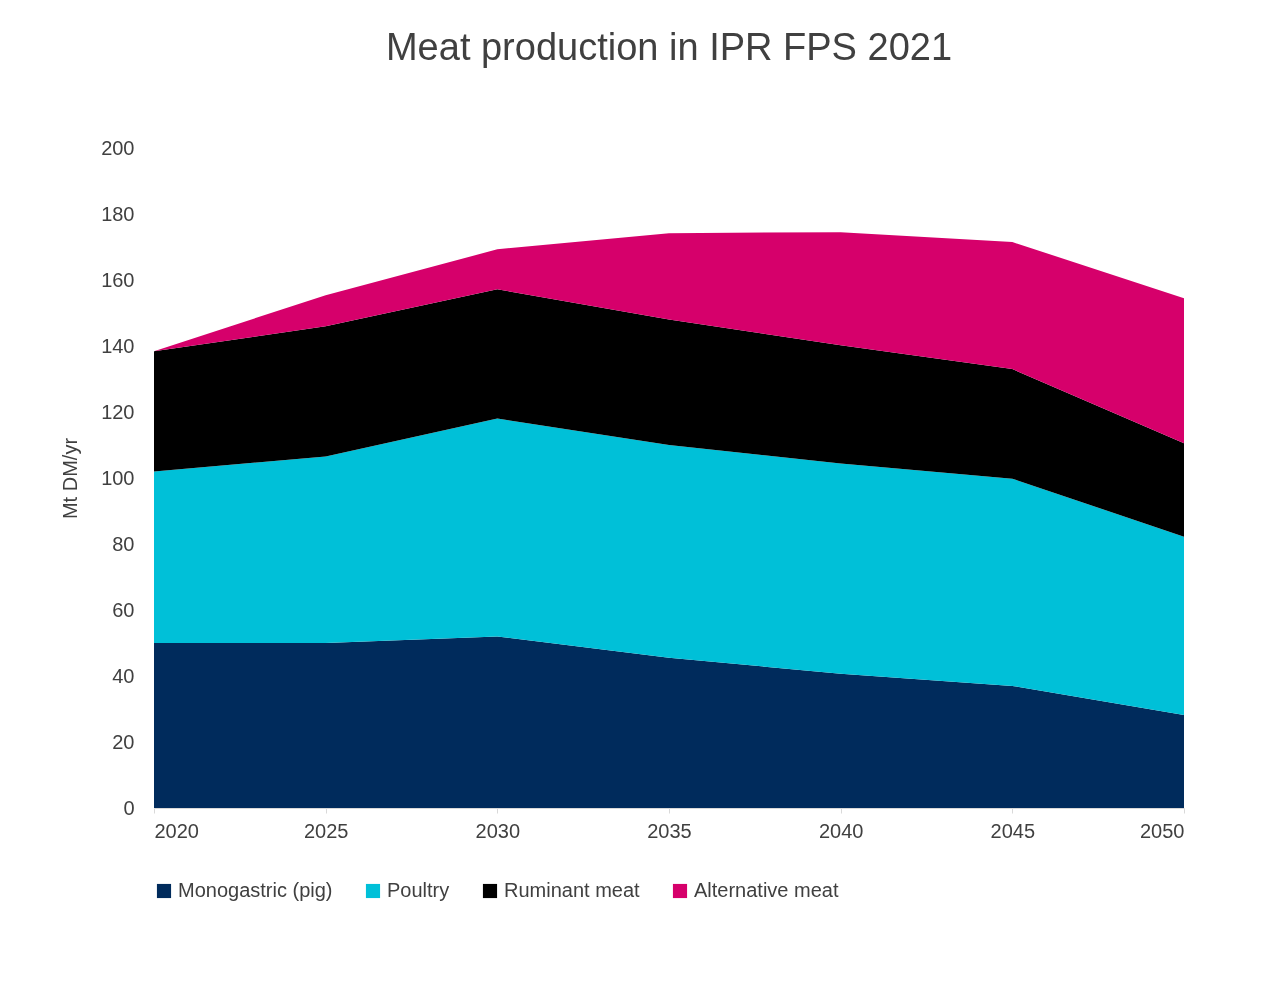  I want to click on y-tick-label: 160, so click(118, 279).